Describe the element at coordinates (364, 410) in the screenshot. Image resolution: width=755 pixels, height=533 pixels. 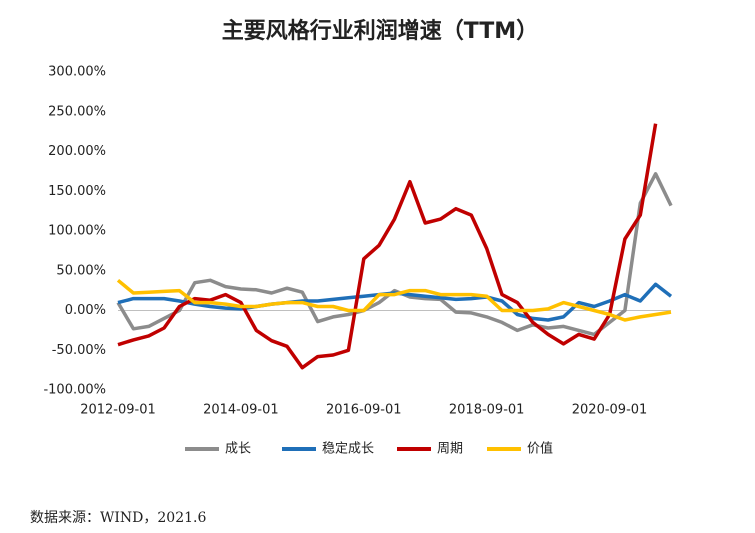
I see `x-tick-label: 2016-09-01` at that location.